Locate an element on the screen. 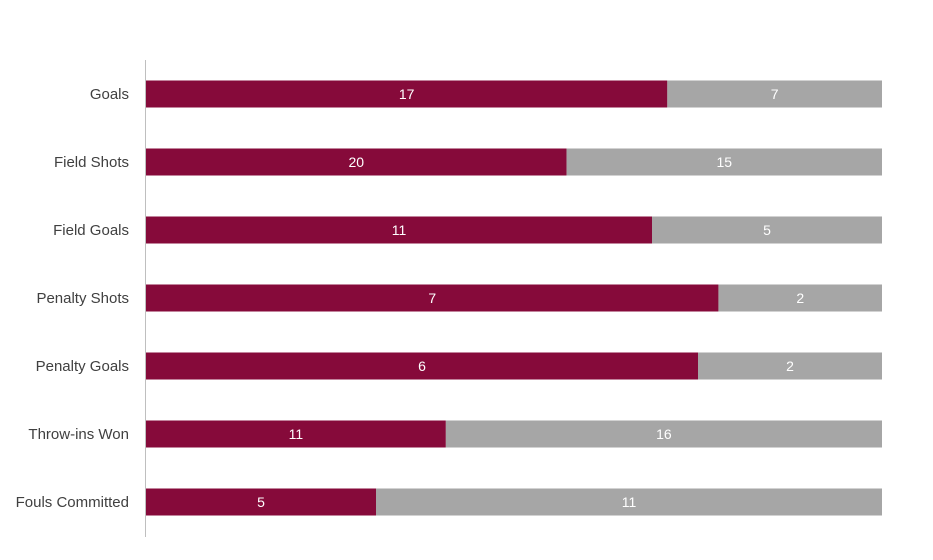 This screenshot has height=560, width=933. data-label: 15 is located at coordinates (725, 162).